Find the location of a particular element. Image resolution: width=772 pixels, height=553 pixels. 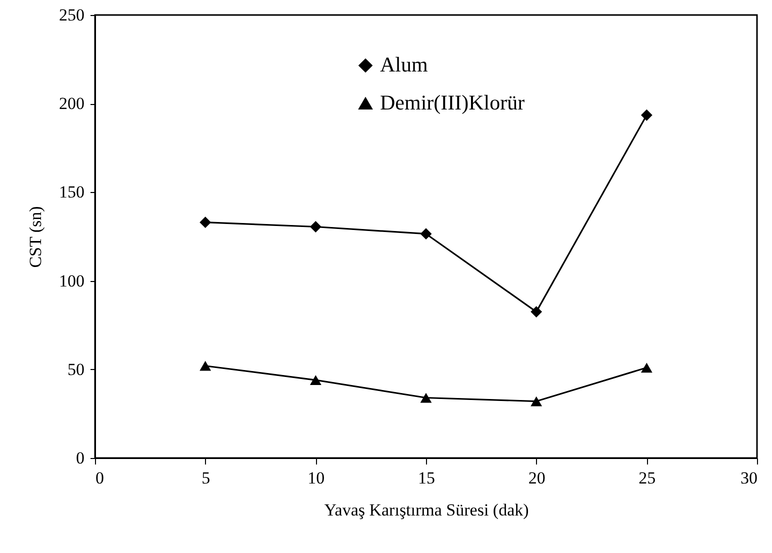

y-tick-label: 50 is located at coordinates (76, 369).